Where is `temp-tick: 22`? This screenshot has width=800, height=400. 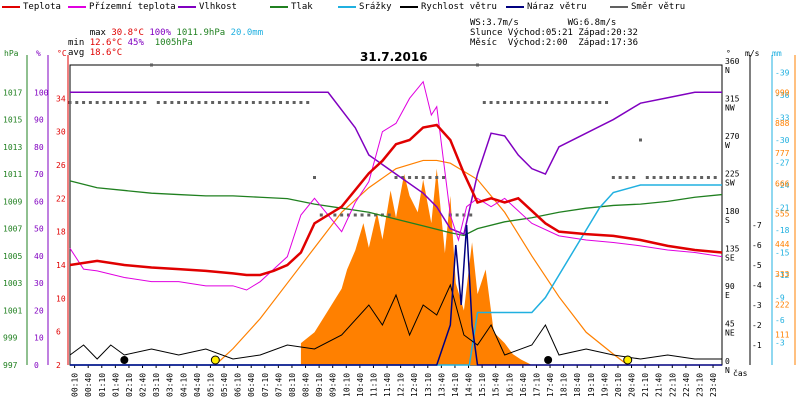 temp-tick: 22 is located at coordinates (61, 198).